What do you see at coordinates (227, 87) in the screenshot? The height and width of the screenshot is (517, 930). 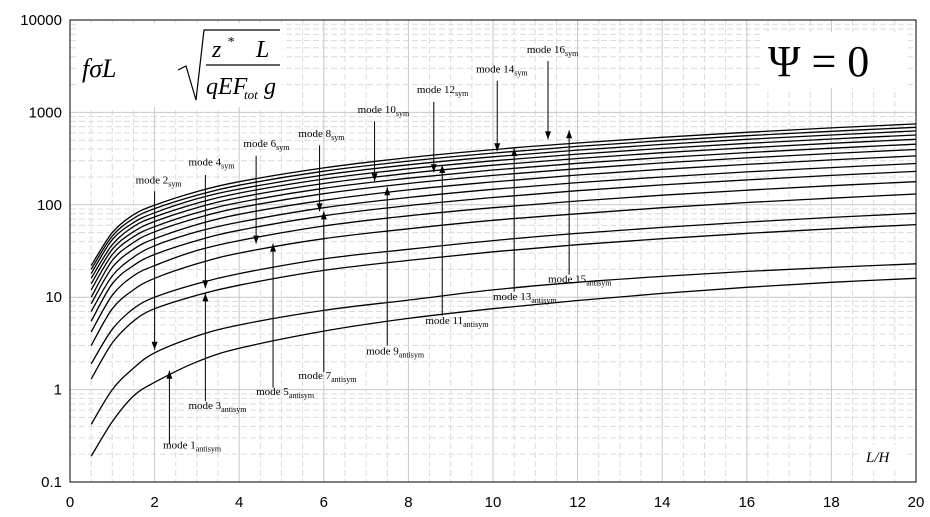 I see `formula-denominator: qEF` at bounding box center [227, 87].